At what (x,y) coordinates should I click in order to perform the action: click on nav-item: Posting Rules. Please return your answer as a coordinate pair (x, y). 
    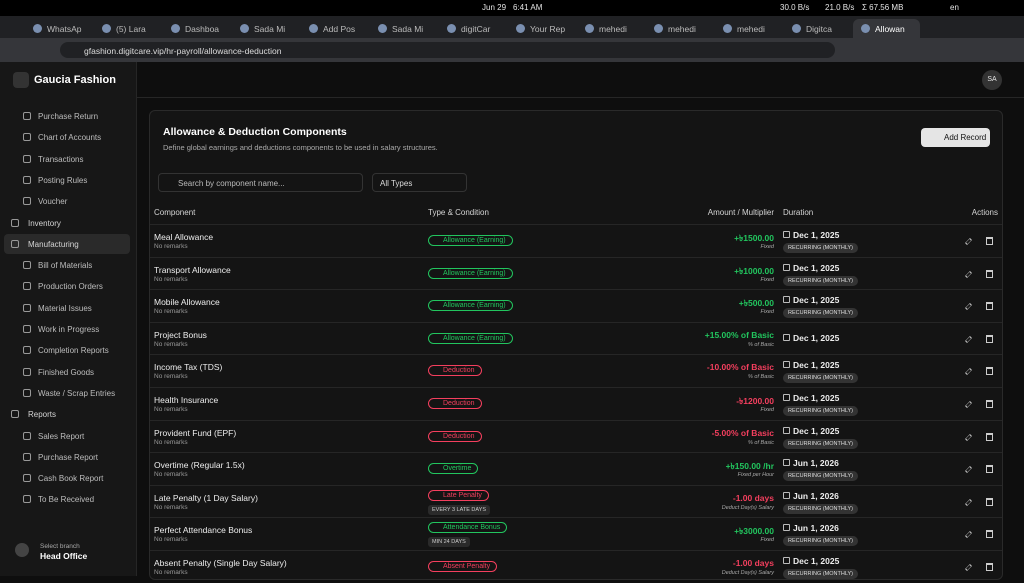
    Looking at the image, I should click on (65, 180).